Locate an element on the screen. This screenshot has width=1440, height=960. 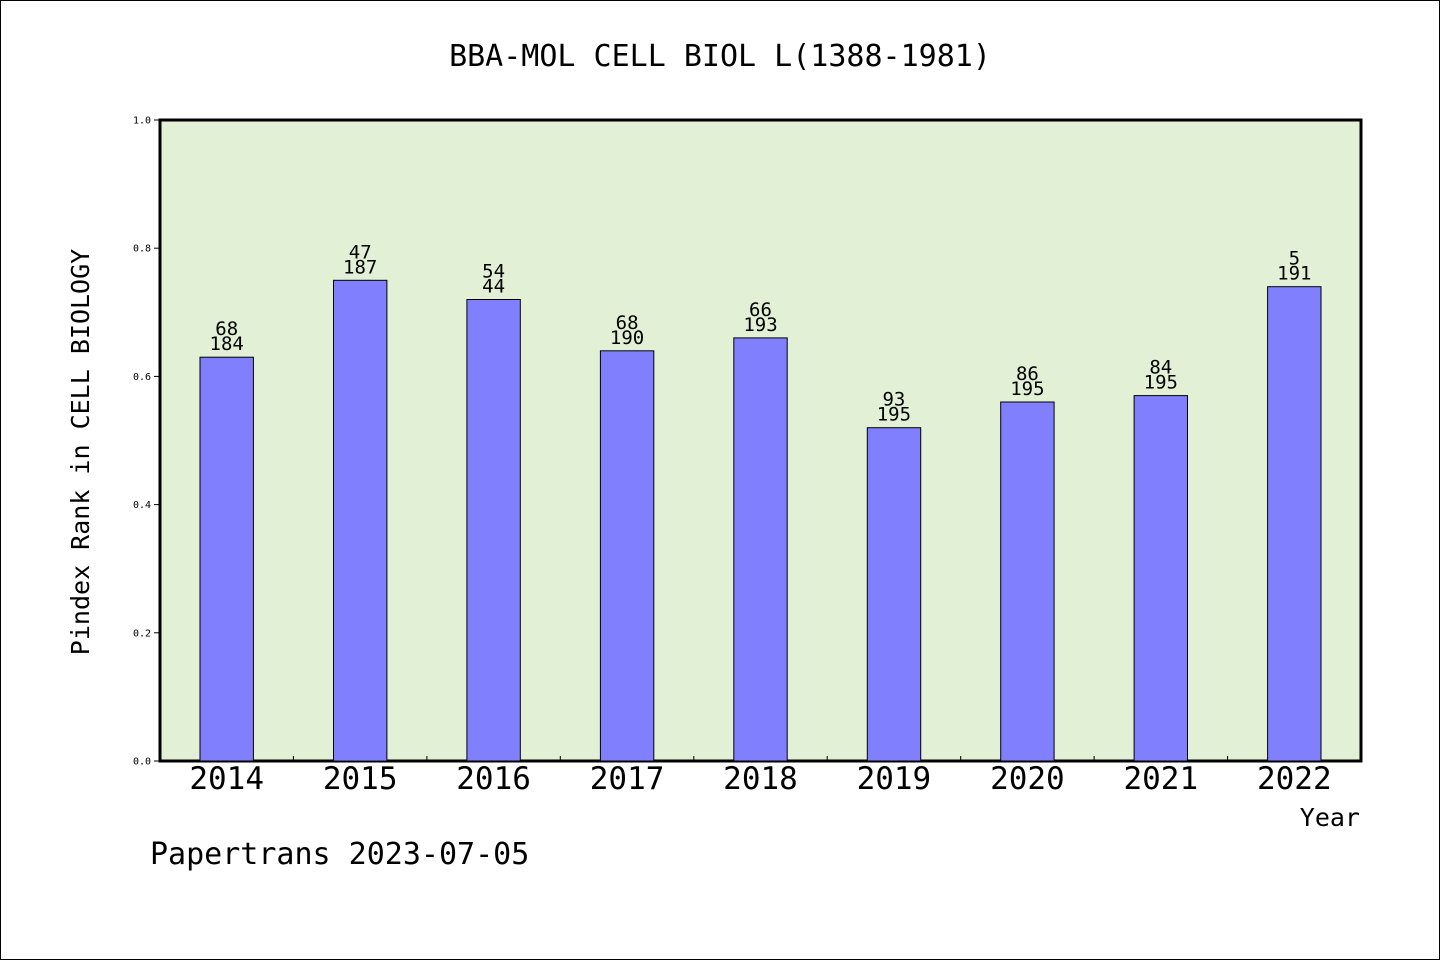
bar-2015 is located at coordinates (360, 520).